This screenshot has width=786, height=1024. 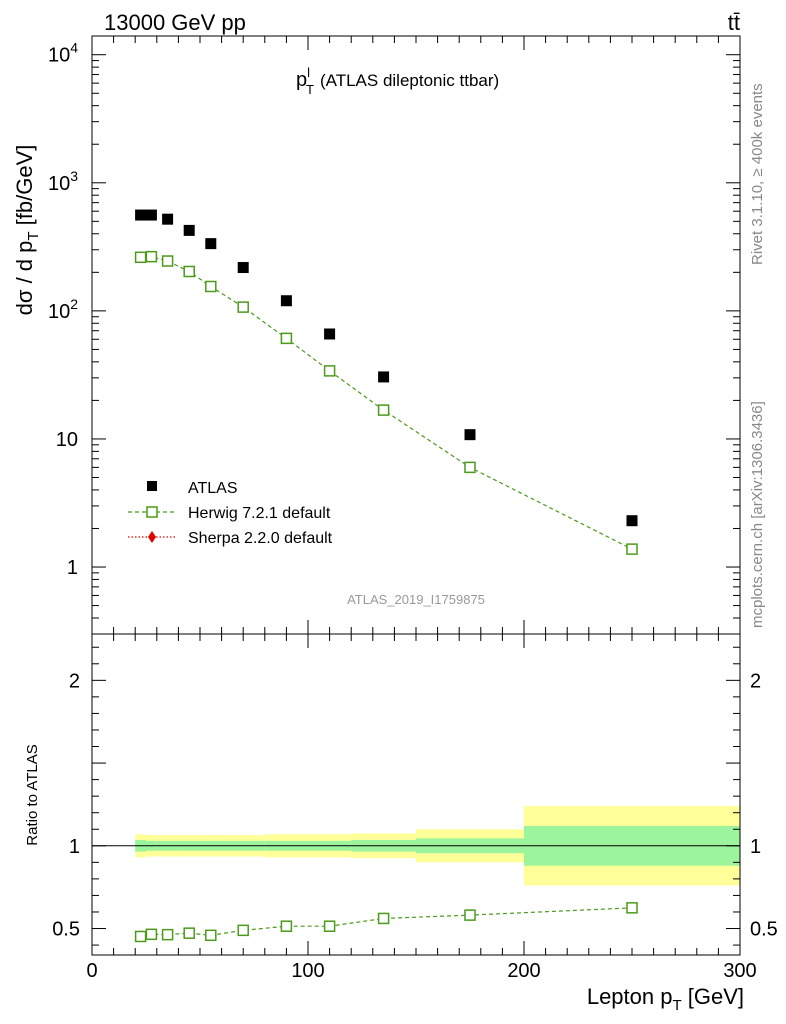 I want to click on ratio-y-tick-label-right: 2, so click(x=755, y=681).